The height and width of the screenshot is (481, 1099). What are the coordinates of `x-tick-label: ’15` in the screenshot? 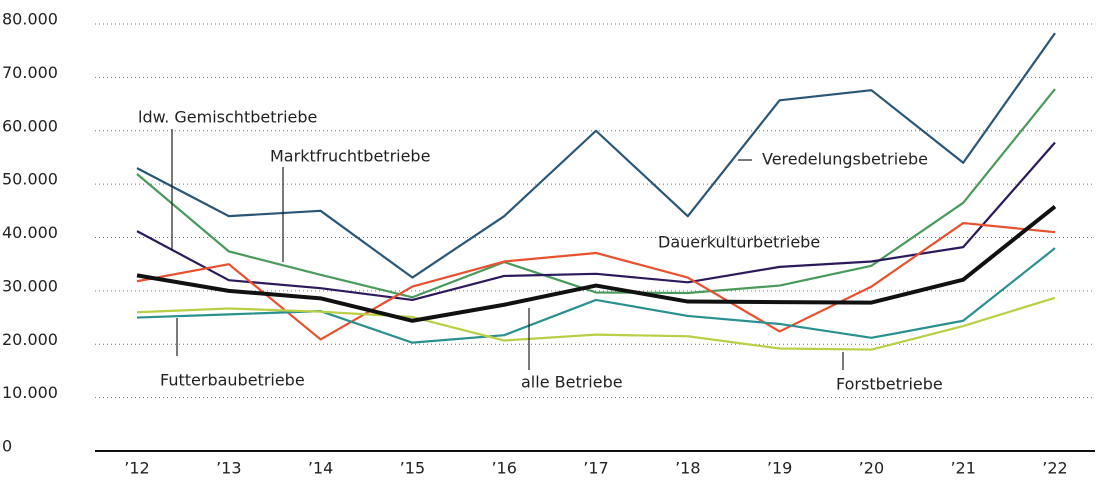 It's located at (412, 468).